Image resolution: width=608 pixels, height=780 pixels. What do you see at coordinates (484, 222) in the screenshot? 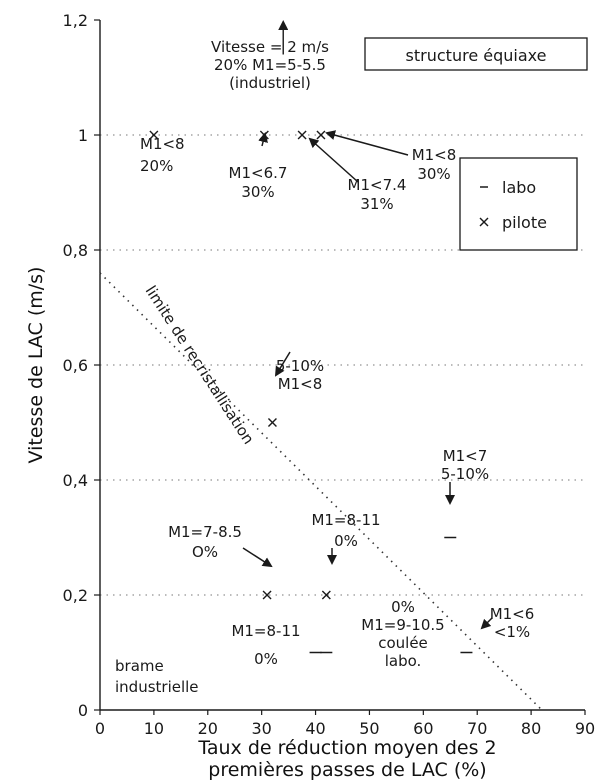
I see `legend-marker-pilote` at bounding box center [484, 222].